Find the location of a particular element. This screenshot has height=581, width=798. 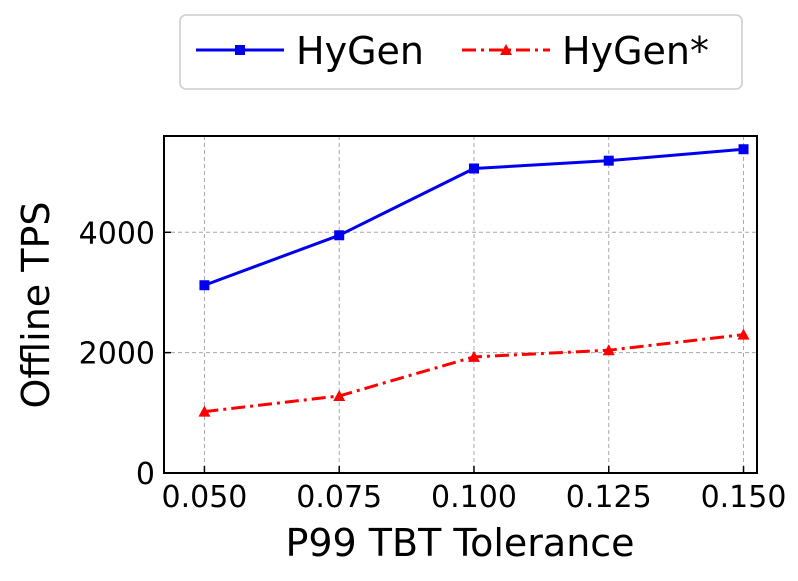

legend-label-hygen: HyGen is located at coordinates (360, 51).